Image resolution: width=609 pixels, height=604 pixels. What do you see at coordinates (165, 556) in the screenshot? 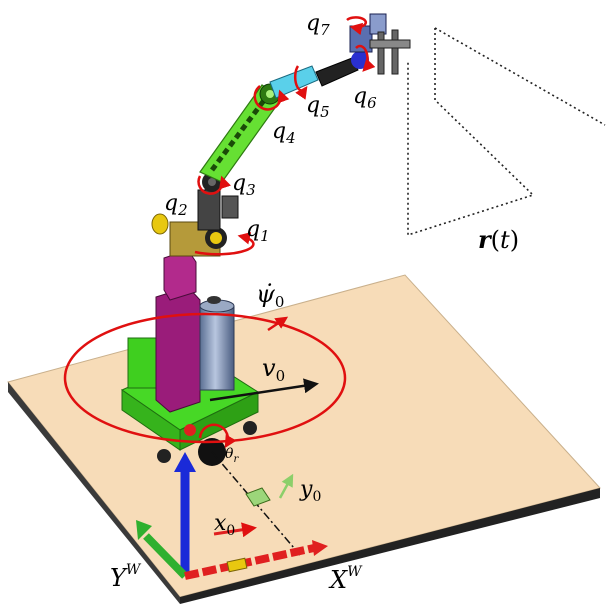
I see `world-y-axis` at bounding box center [165, 556].